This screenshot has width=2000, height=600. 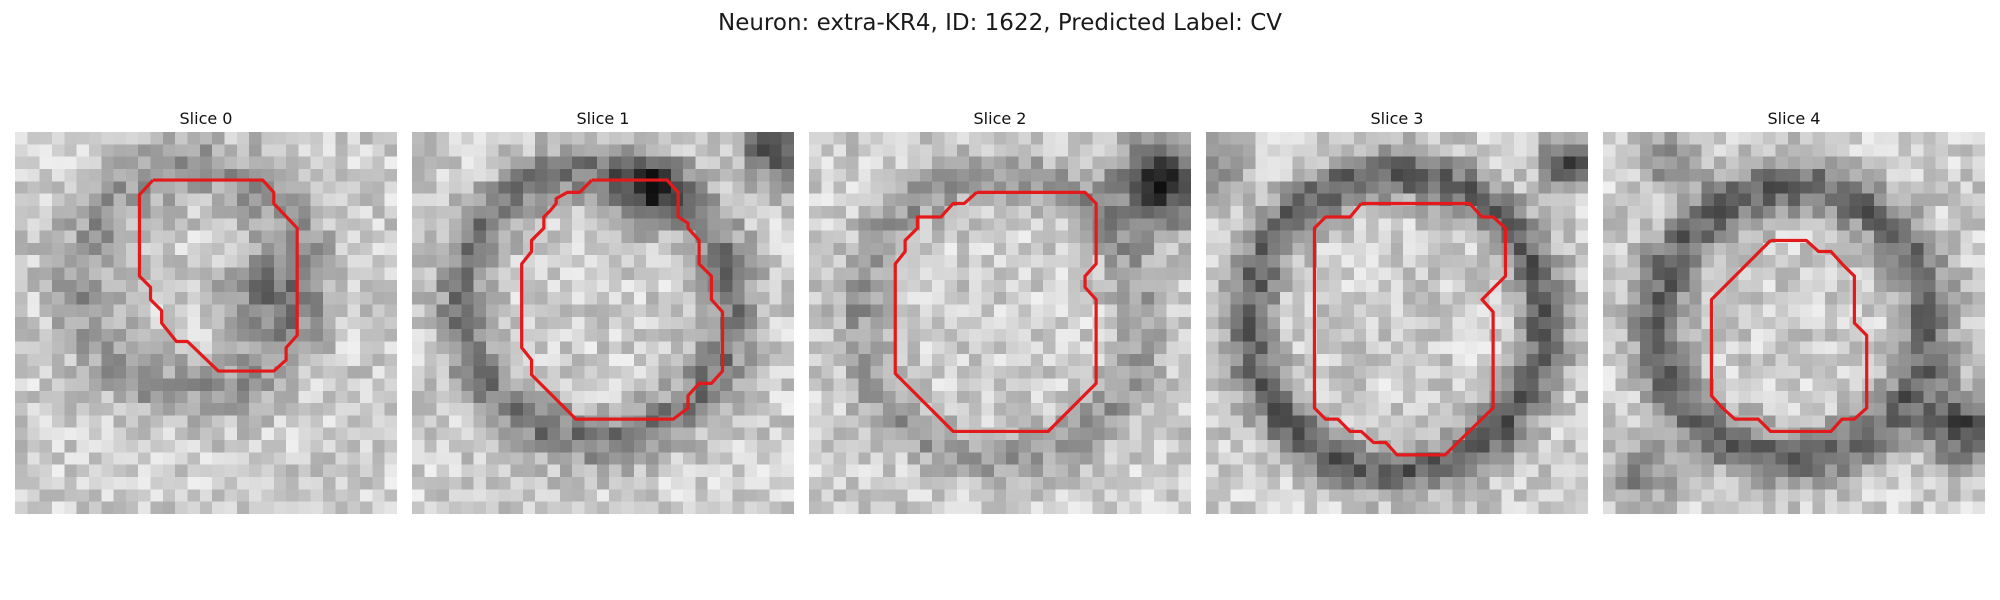 I want to click on slice-panel-1: Slice 1, so click(x=603, y=311).